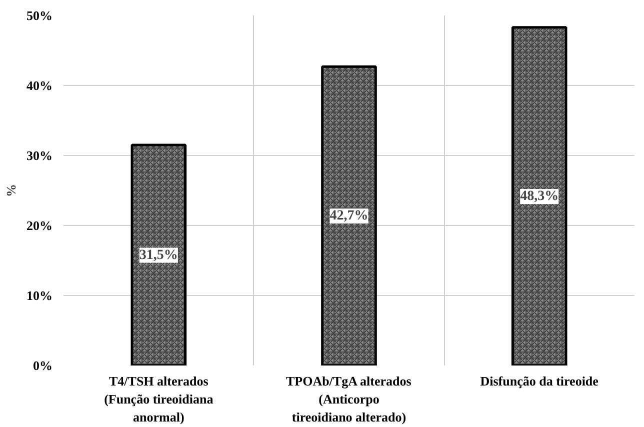 The height and width of the screenshot is (427, 644). Describe the element at coordinates (349, 216) in the screenshot. I see `data-label: 42,7%` at that location.